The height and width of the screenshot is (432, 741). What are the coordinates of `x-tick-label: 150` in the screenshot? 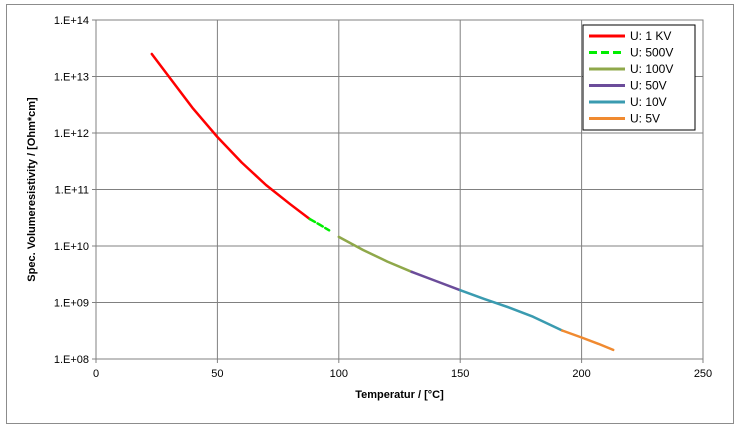 It's located at (460, 374).